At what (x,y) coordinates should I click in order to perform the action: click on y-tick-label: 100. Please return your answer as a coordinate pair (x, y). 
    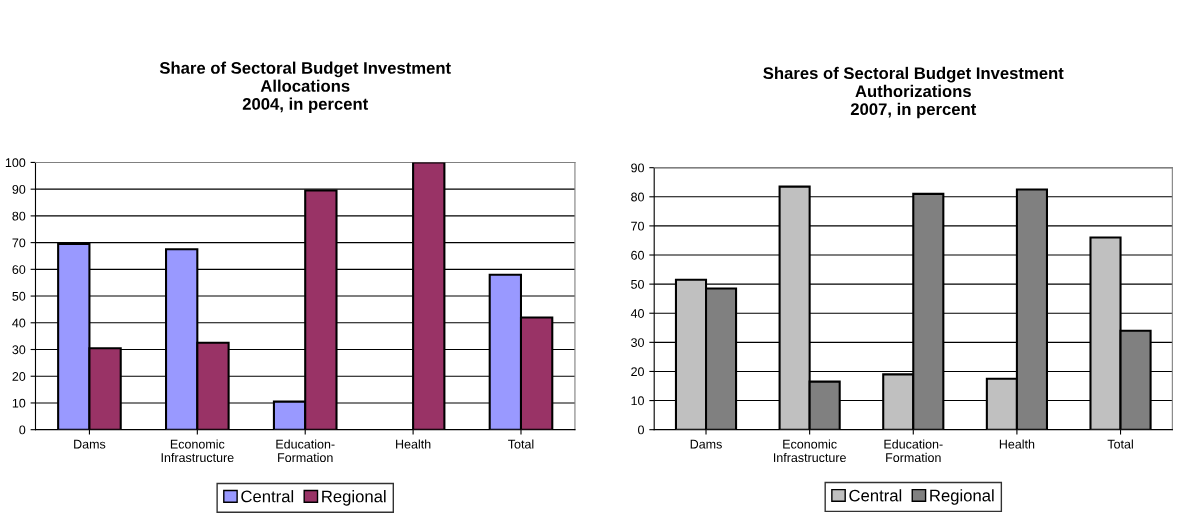
    Looking at the image, I should click on (15, 163).